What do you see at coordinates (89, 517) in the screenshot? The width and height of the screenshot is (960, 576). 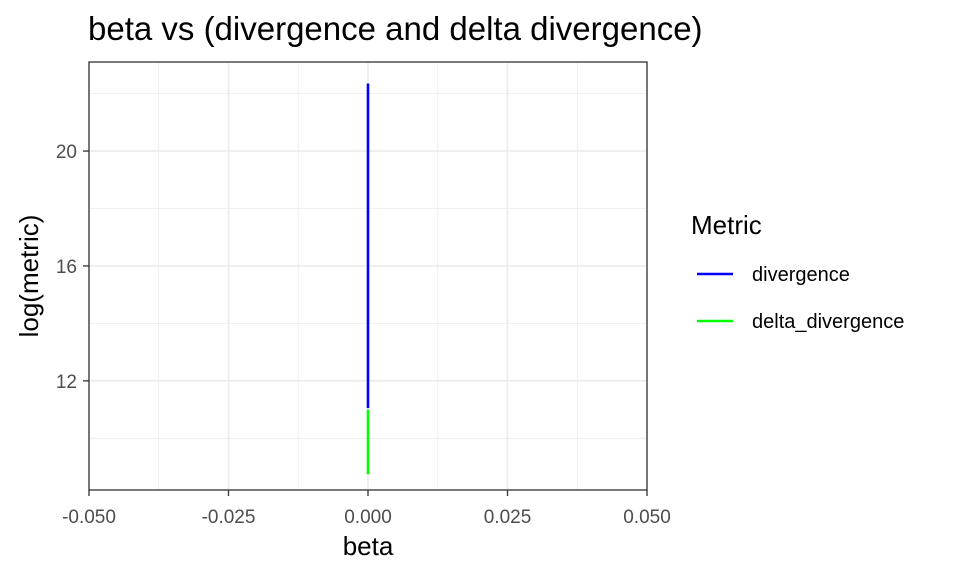 I see `x-tick-label: -0.050` at bounding box center [89, 517].